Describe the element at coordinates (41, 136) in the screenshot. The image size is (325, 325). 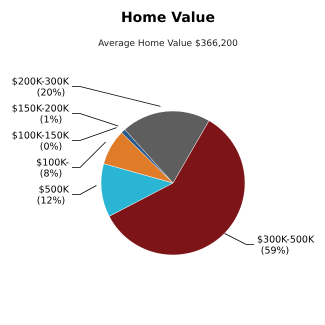
I see `legend-label: $100K-150K` at that location.